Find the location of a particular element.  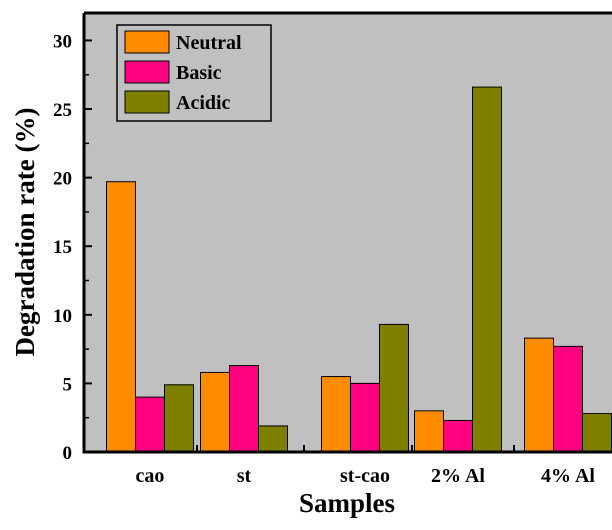

x-axis-title: Samples is located at coordinates (347, 503).